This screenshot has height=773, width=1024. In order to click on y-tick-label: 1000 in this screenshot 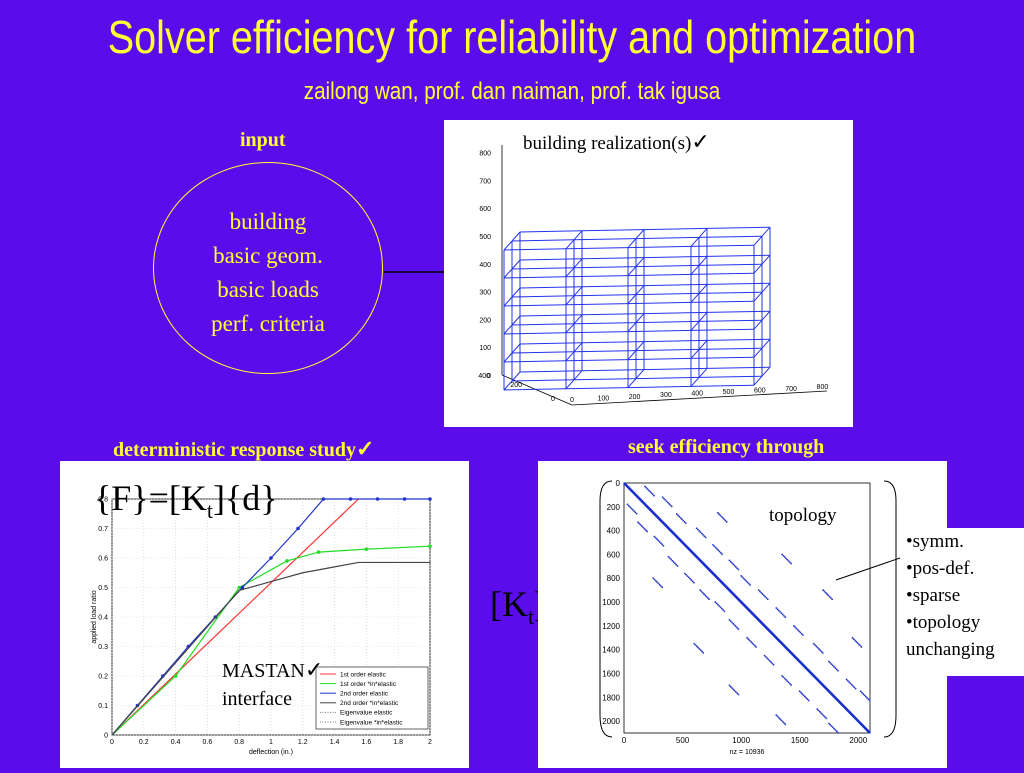, I will do `click(611, 602)`.